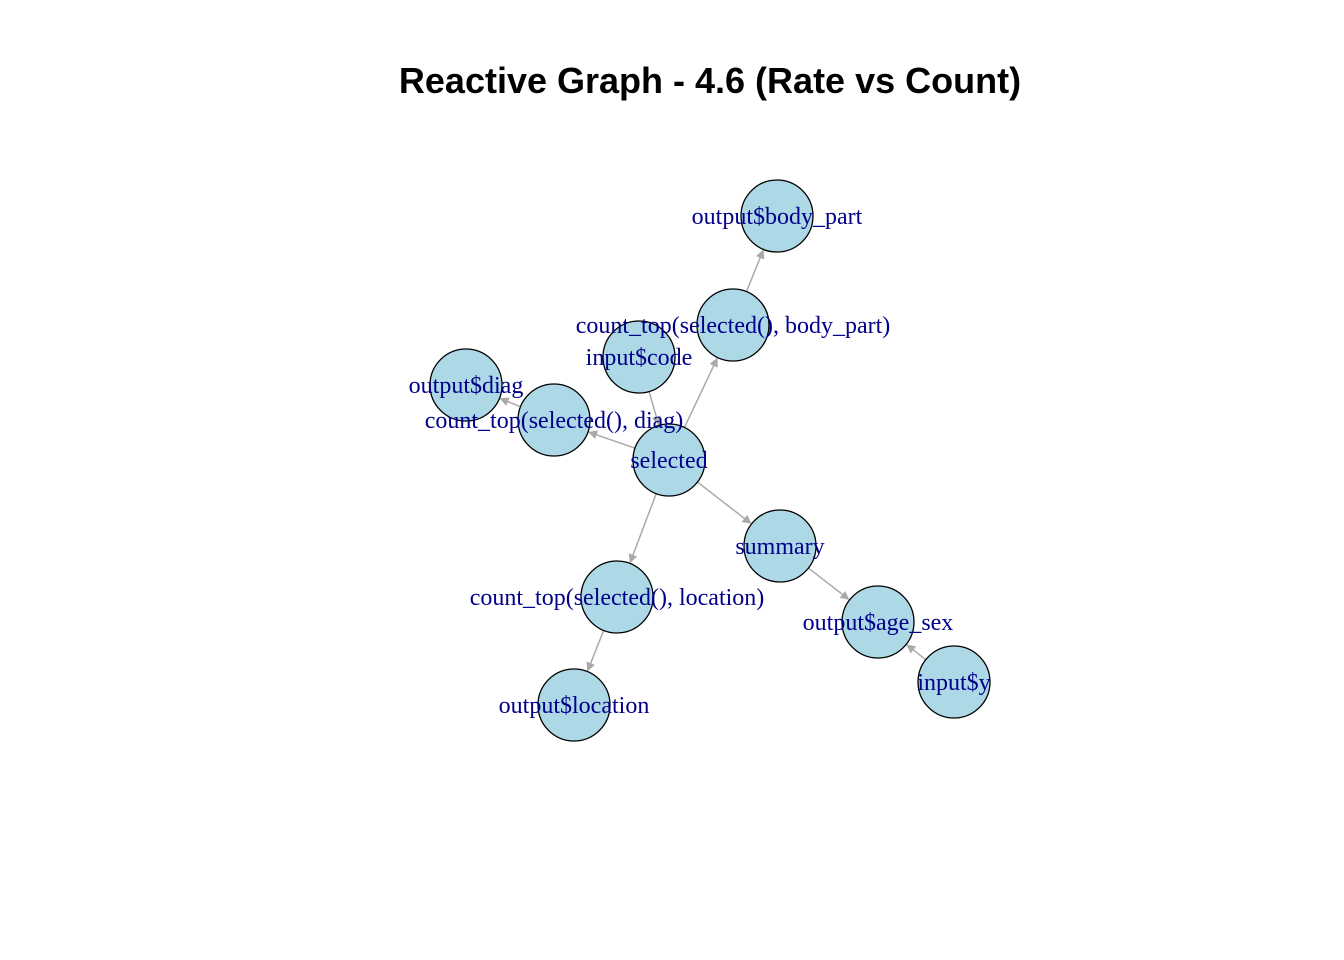 The width and height of the screenshot is (1344, 960). Describe the element at coordinates (700, 392) in the screenshot. I see `edge-selected-to-count_body` at that location.